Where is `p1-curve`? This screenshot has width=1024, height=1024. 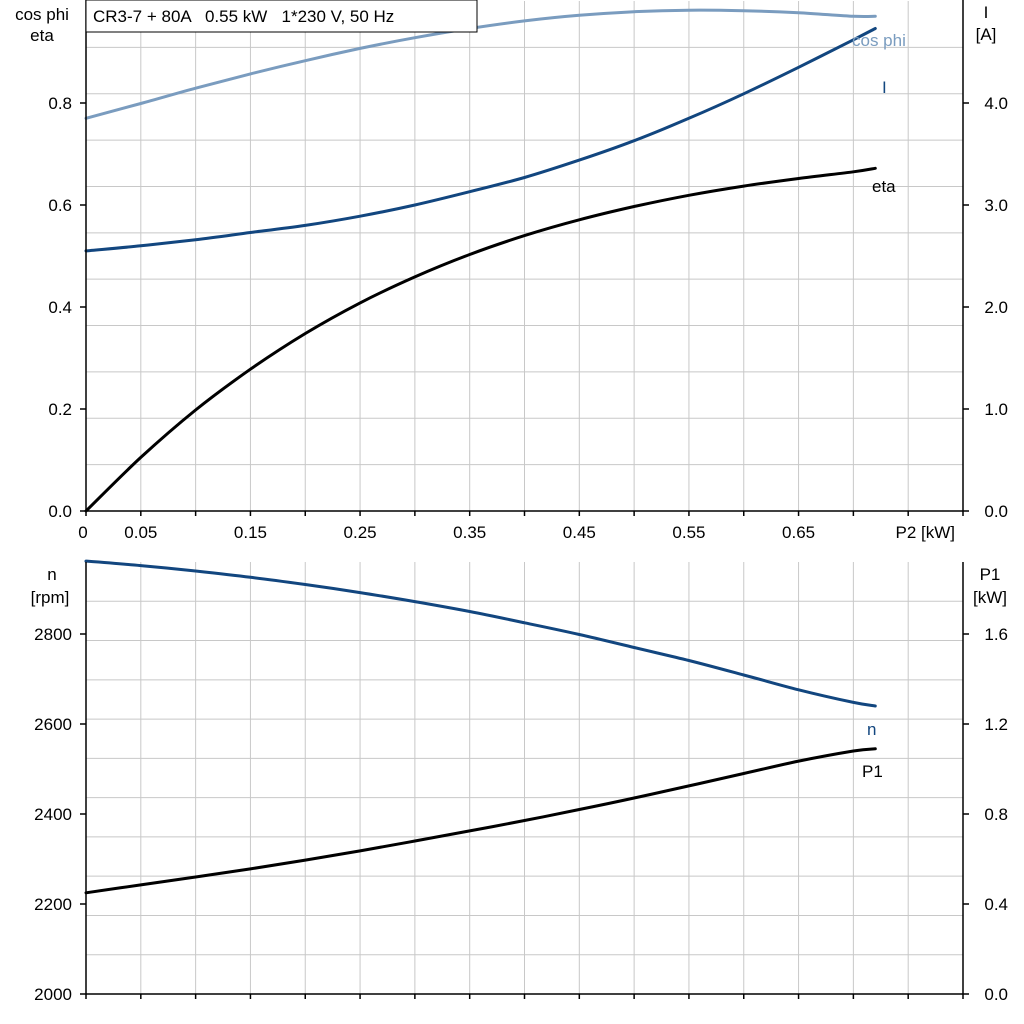 p1-curve is located at coordinates (480, 821).